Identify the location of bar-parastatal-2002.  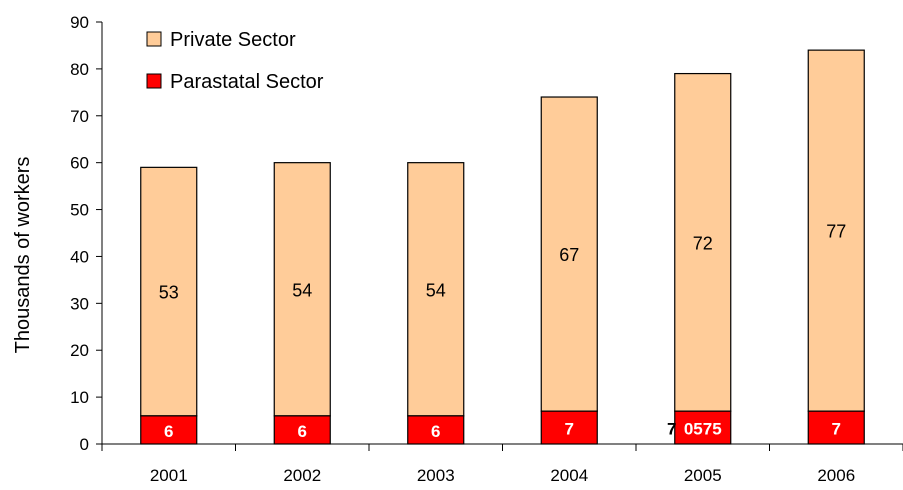
(302, 430).